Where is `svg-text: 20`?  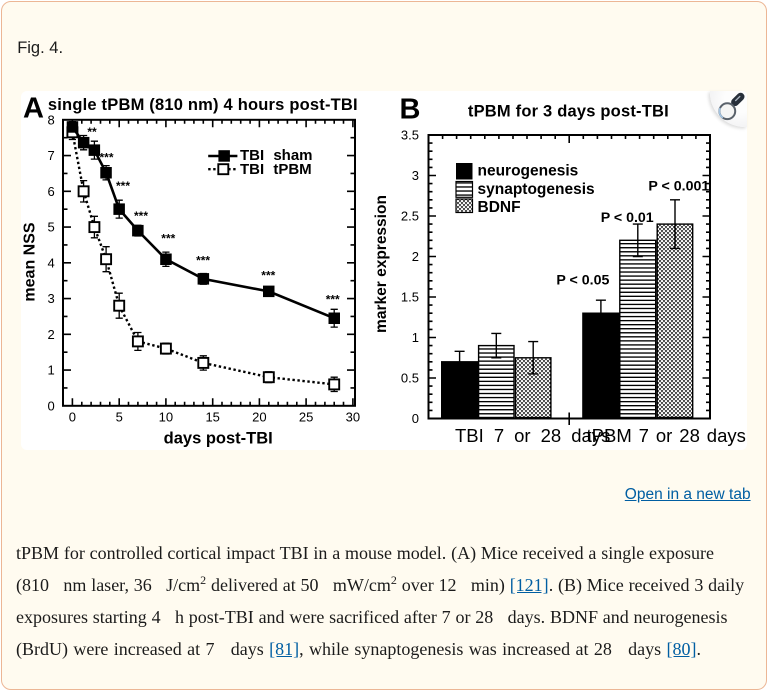 svg-text: 20 is located at coordinates (259, 417).